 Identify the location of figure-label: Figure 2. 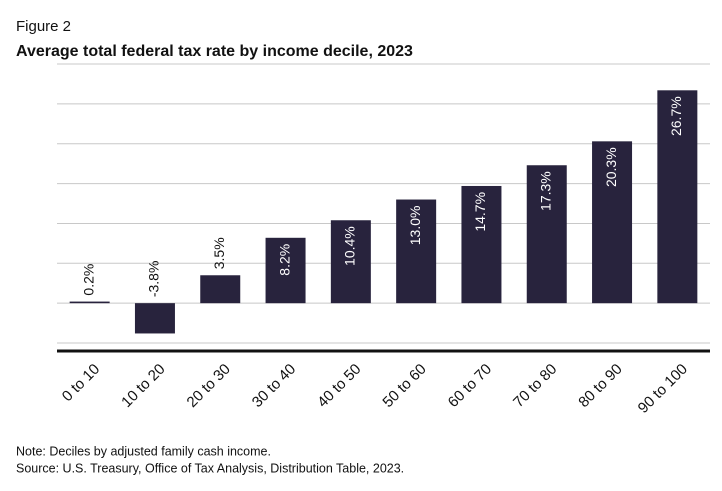
(43, 26).